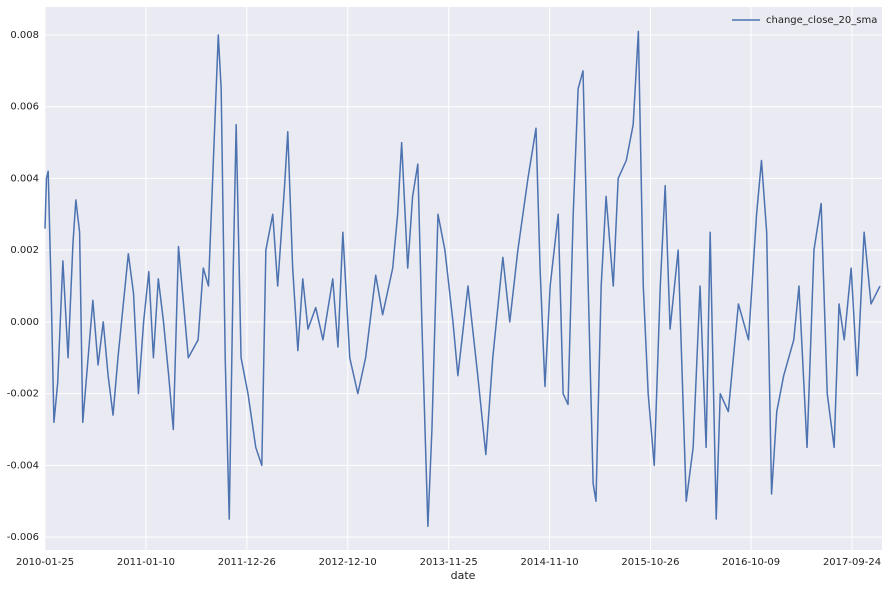 Image resolution: width=889 pixels, height=592 pixels. Describe the element at coordinates (24, 178) in the screenshot. I see `y-tick-label: 0.004` at that location.